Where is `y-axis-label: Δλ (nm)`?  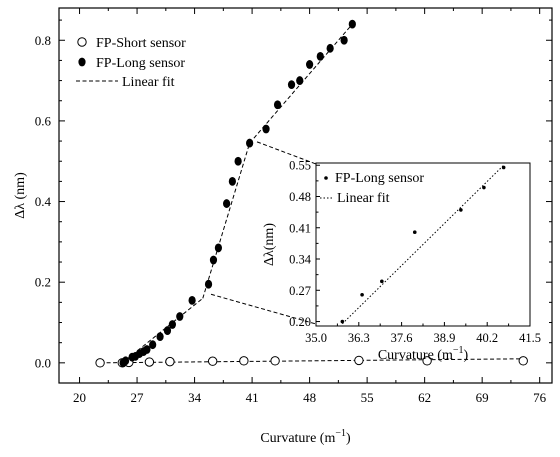
y-axis-label: Δλ (nm) is located at coordinates (20, 195).